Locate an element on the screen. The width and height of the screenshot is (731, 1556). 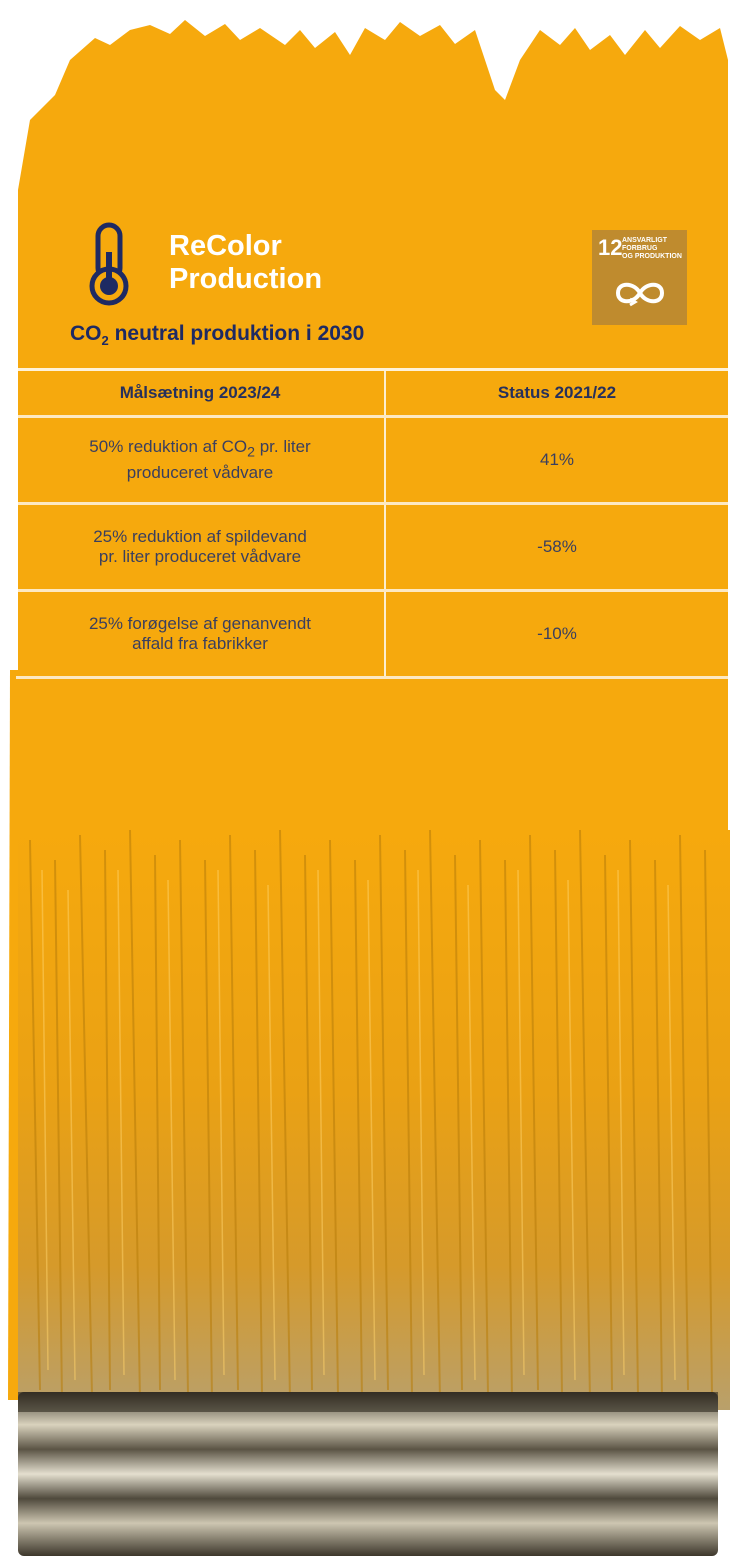
goal-subscript: 2 is located at coordinates (251, 452).